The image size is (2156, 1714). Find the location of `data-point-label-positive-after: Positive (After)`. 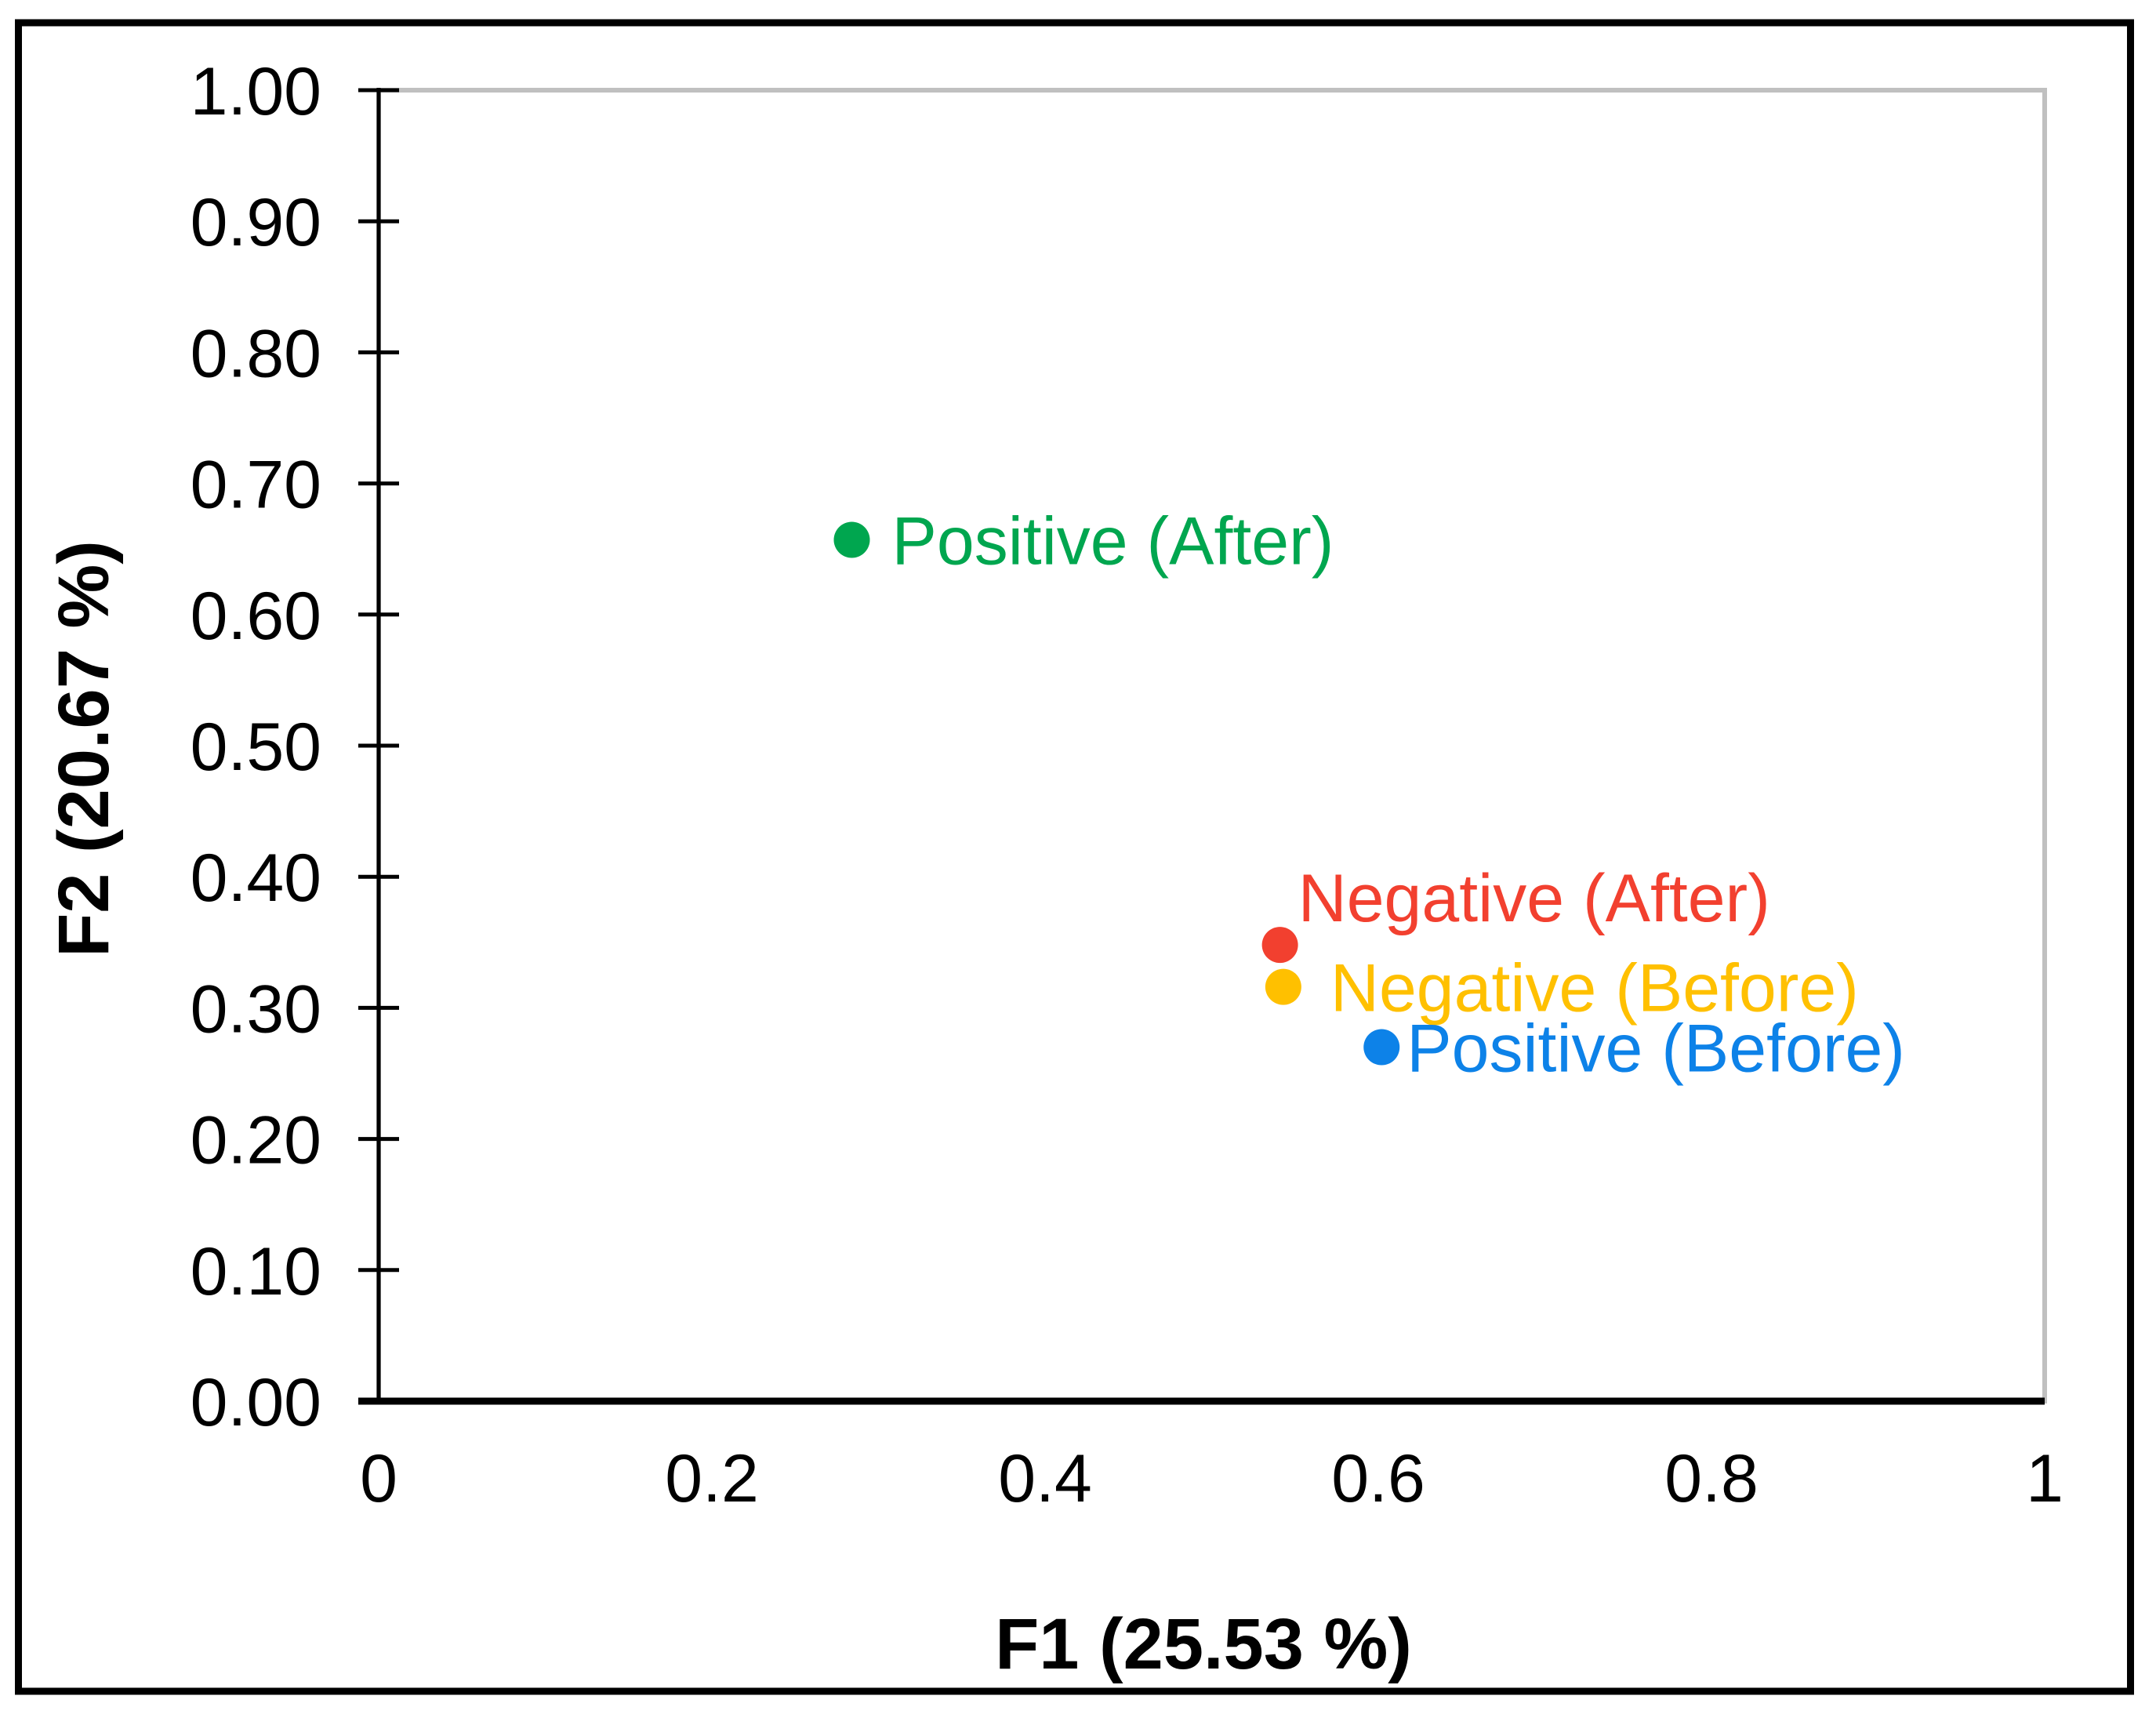

data-point-label-positive-after: Positive (After) is located at coordinates (1113, 541).